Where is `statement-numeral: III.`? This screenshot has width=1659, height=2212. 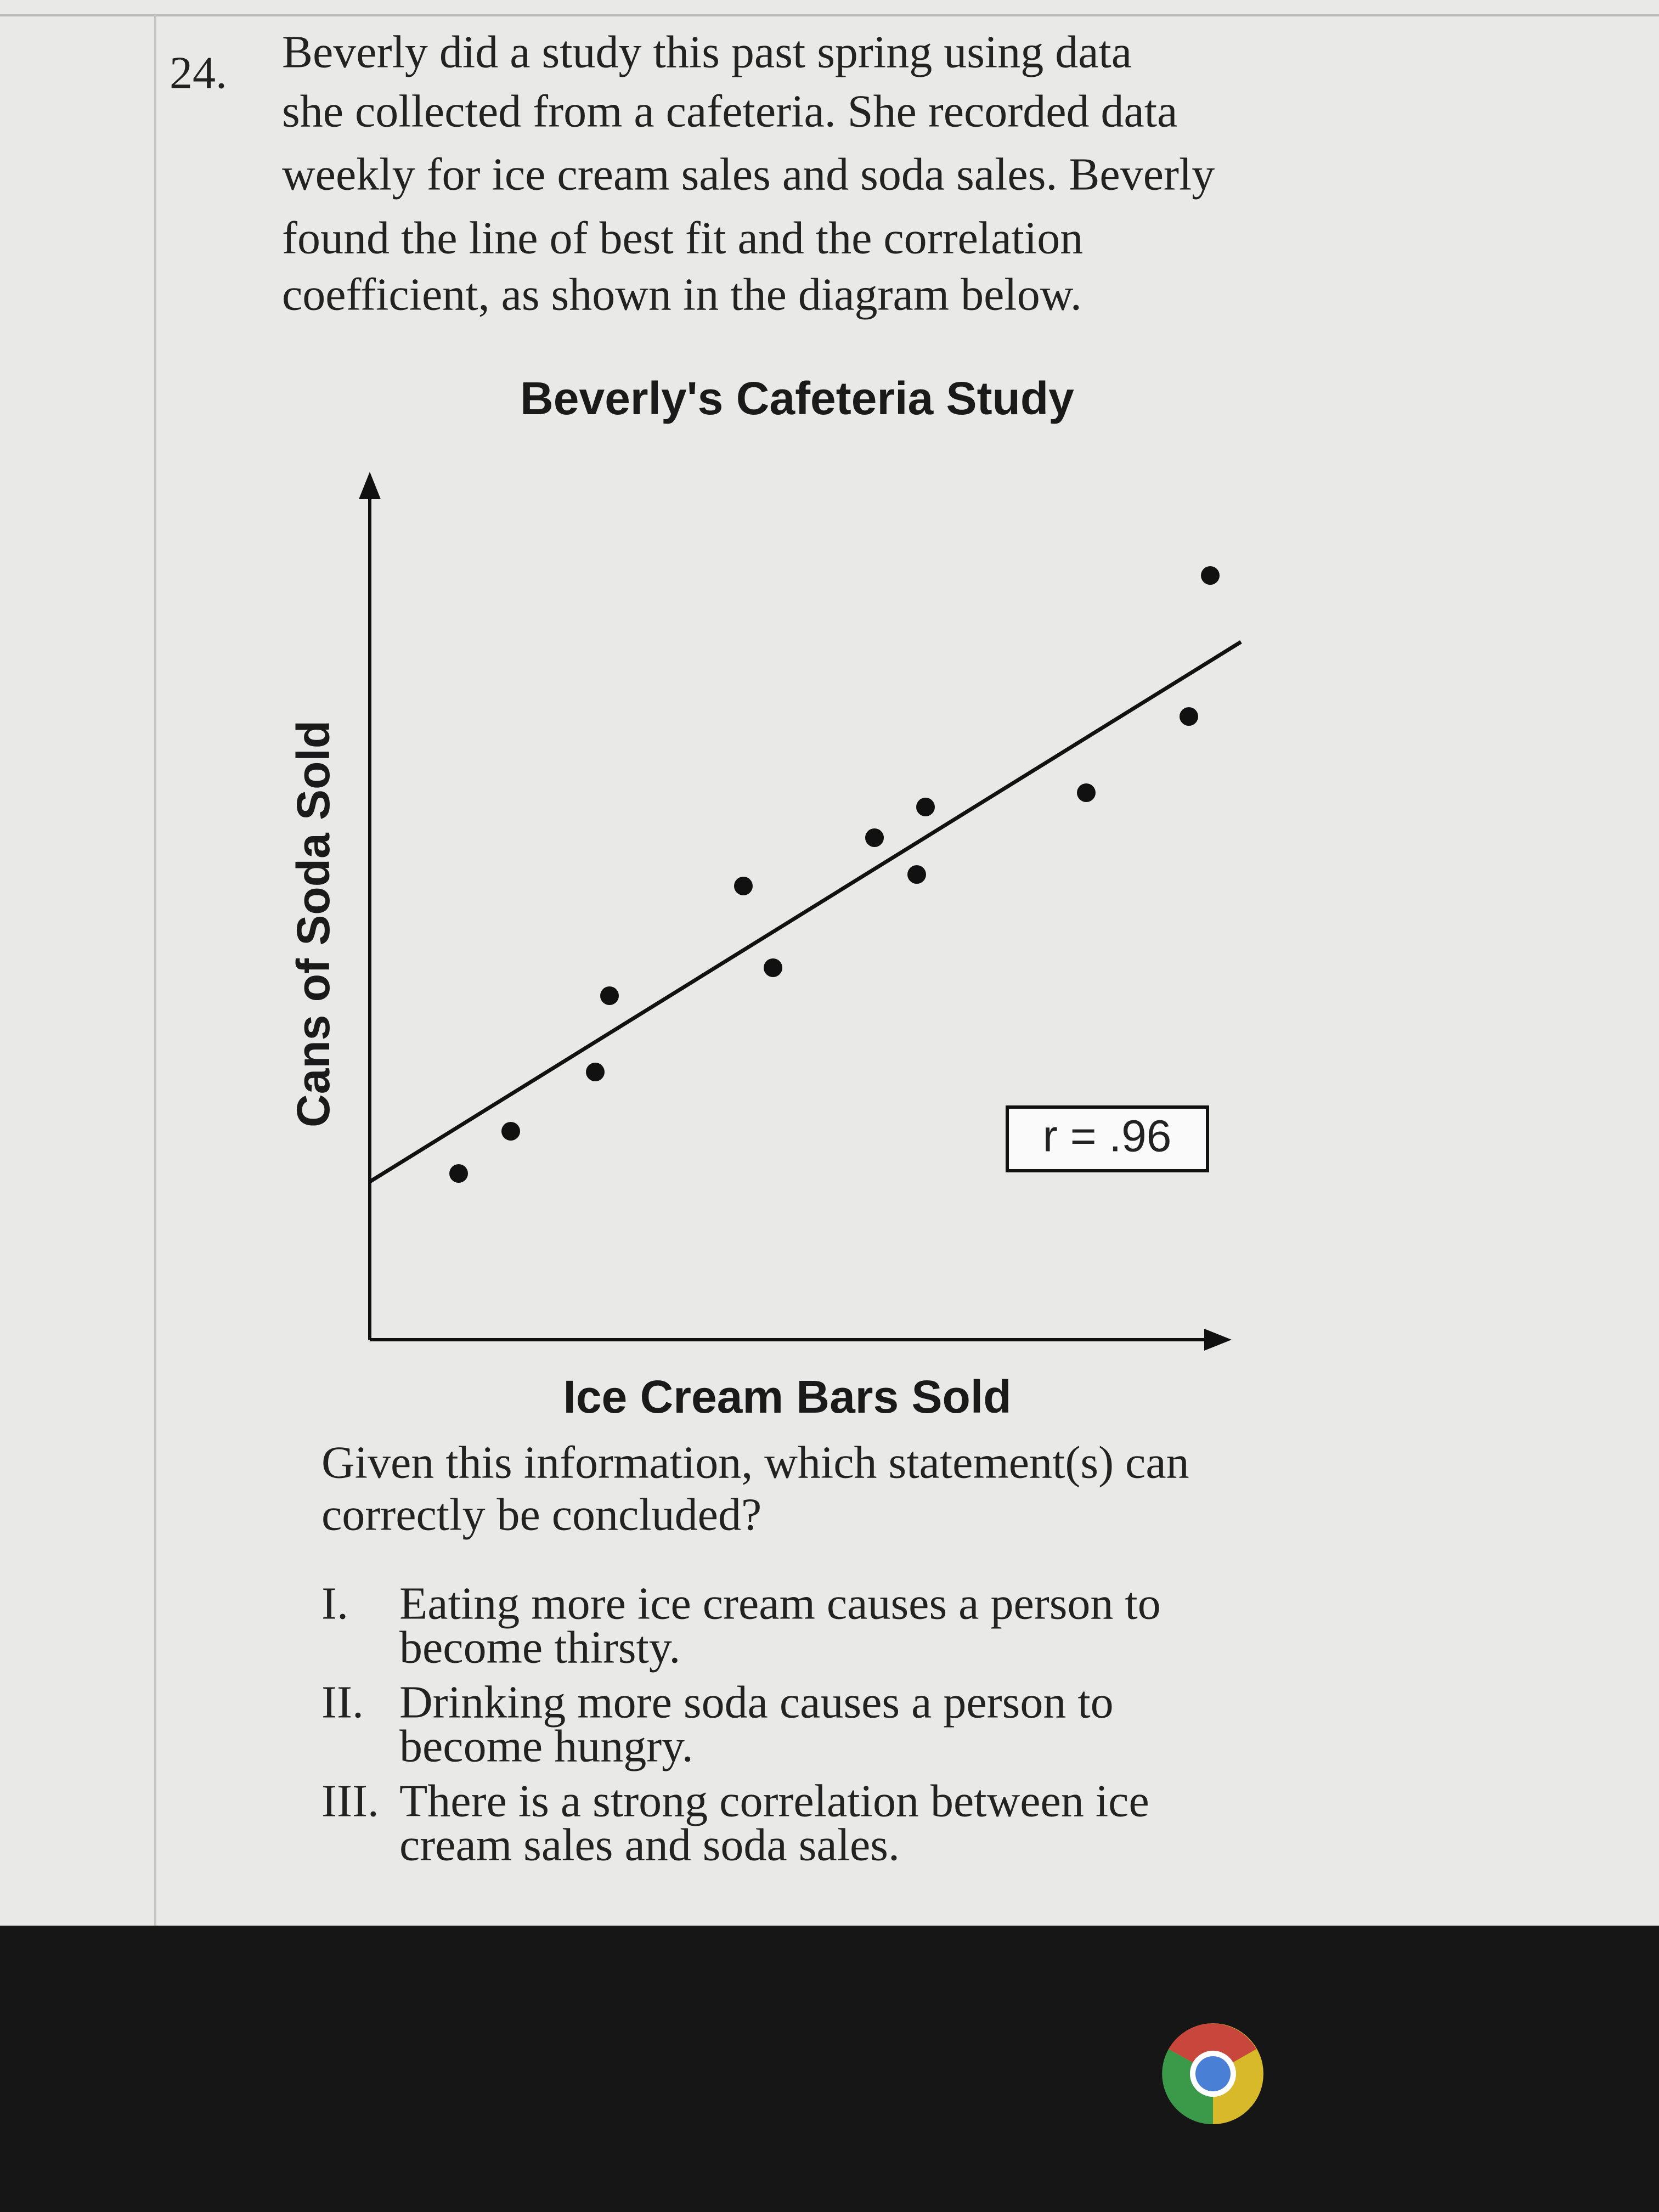 statement-numeral: III. is located at coordinates (350, 1800).